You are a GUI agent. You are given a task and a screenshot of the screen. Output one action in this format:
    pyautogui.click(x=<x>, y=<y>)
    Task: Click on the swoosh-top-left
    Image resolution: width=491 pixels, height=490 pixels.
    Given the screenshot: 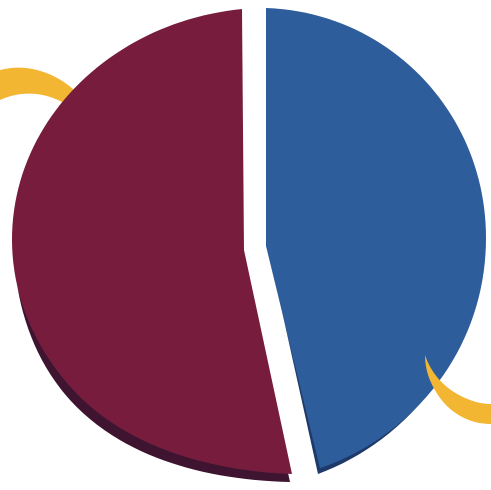 What is the action you would take?
    pyautogui.click(x=49, y=101)
    